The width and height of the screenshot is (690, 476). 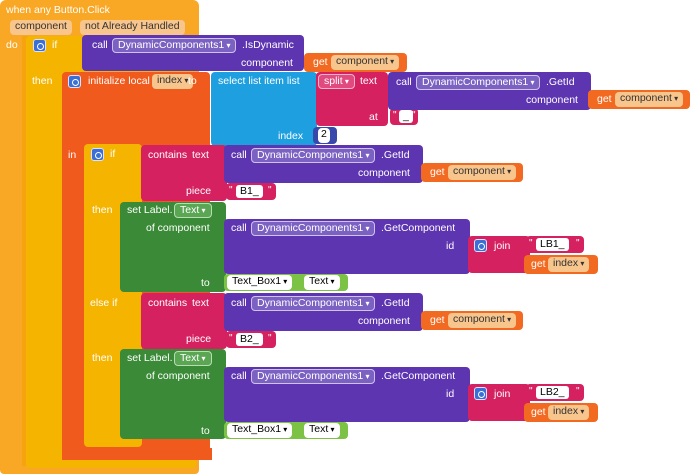 I want to click on local-name-field: index, so click(x=173, y=81).